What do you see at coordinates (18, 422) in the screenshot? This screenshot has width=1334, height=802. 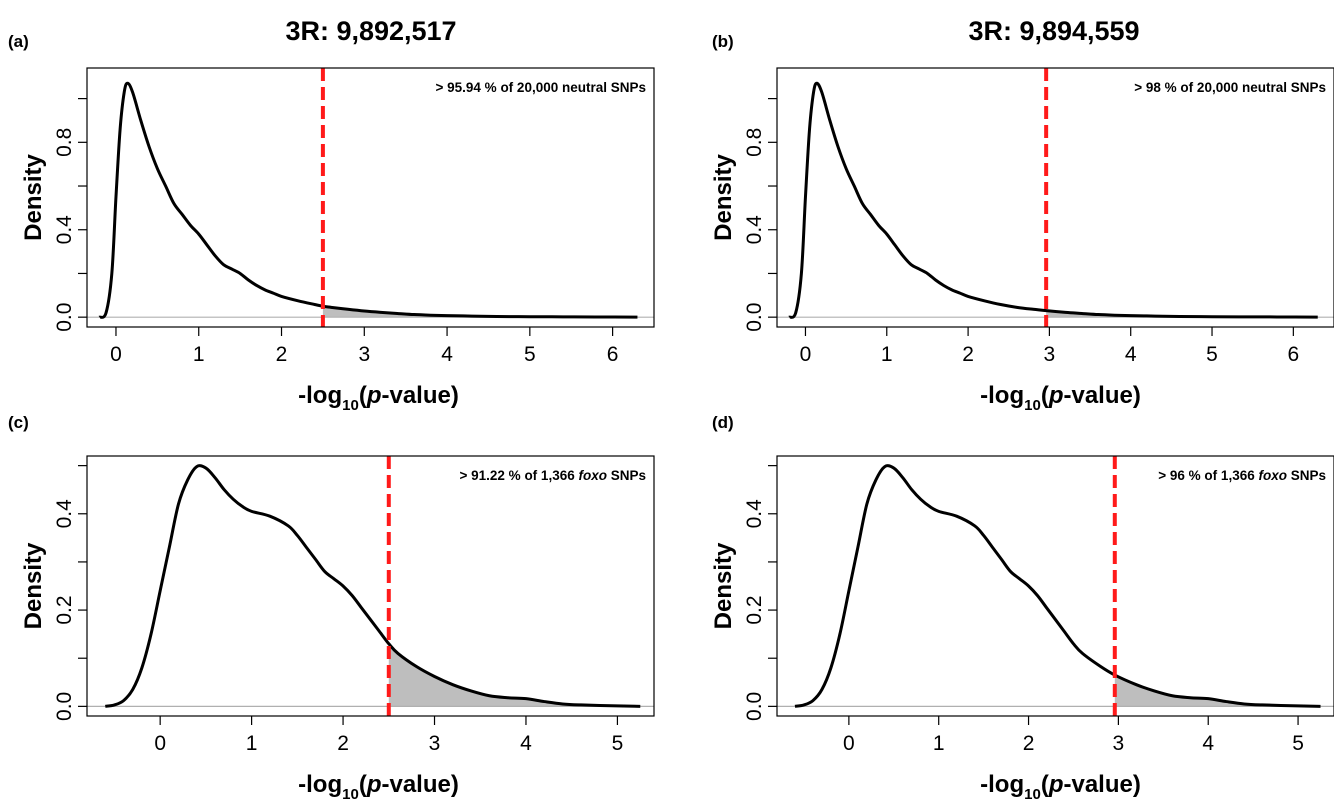 I see `panel-label: (c)` at bounding box center [18, 422].